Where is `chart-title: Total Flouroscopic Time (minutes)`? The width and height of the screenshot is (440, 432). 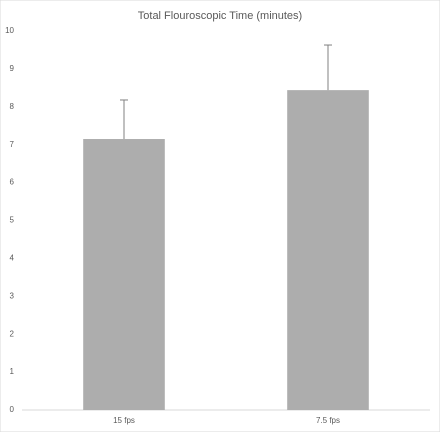 chart-title: Total Flouroscopic Time (minutes) is located at coordinates (220, 16).